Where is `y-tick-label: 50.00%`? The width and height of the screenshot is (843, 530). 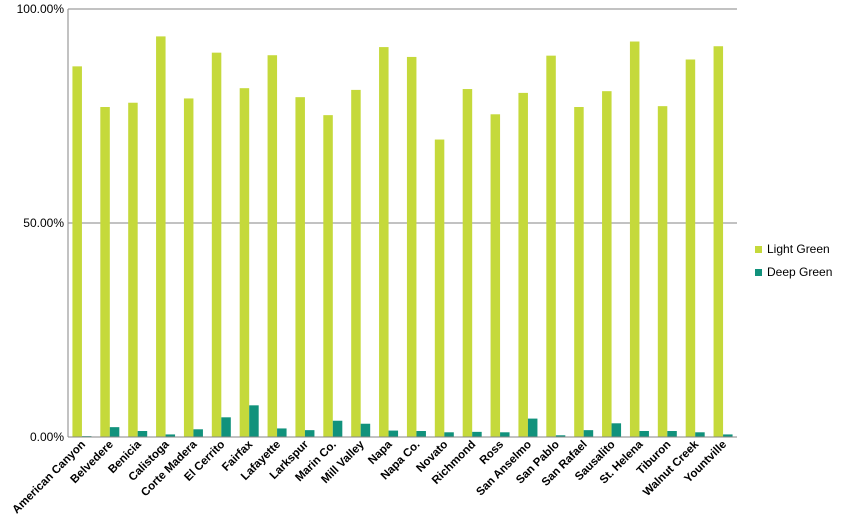 y-tick-label: 50.00% is located at coordinates (43, 223).